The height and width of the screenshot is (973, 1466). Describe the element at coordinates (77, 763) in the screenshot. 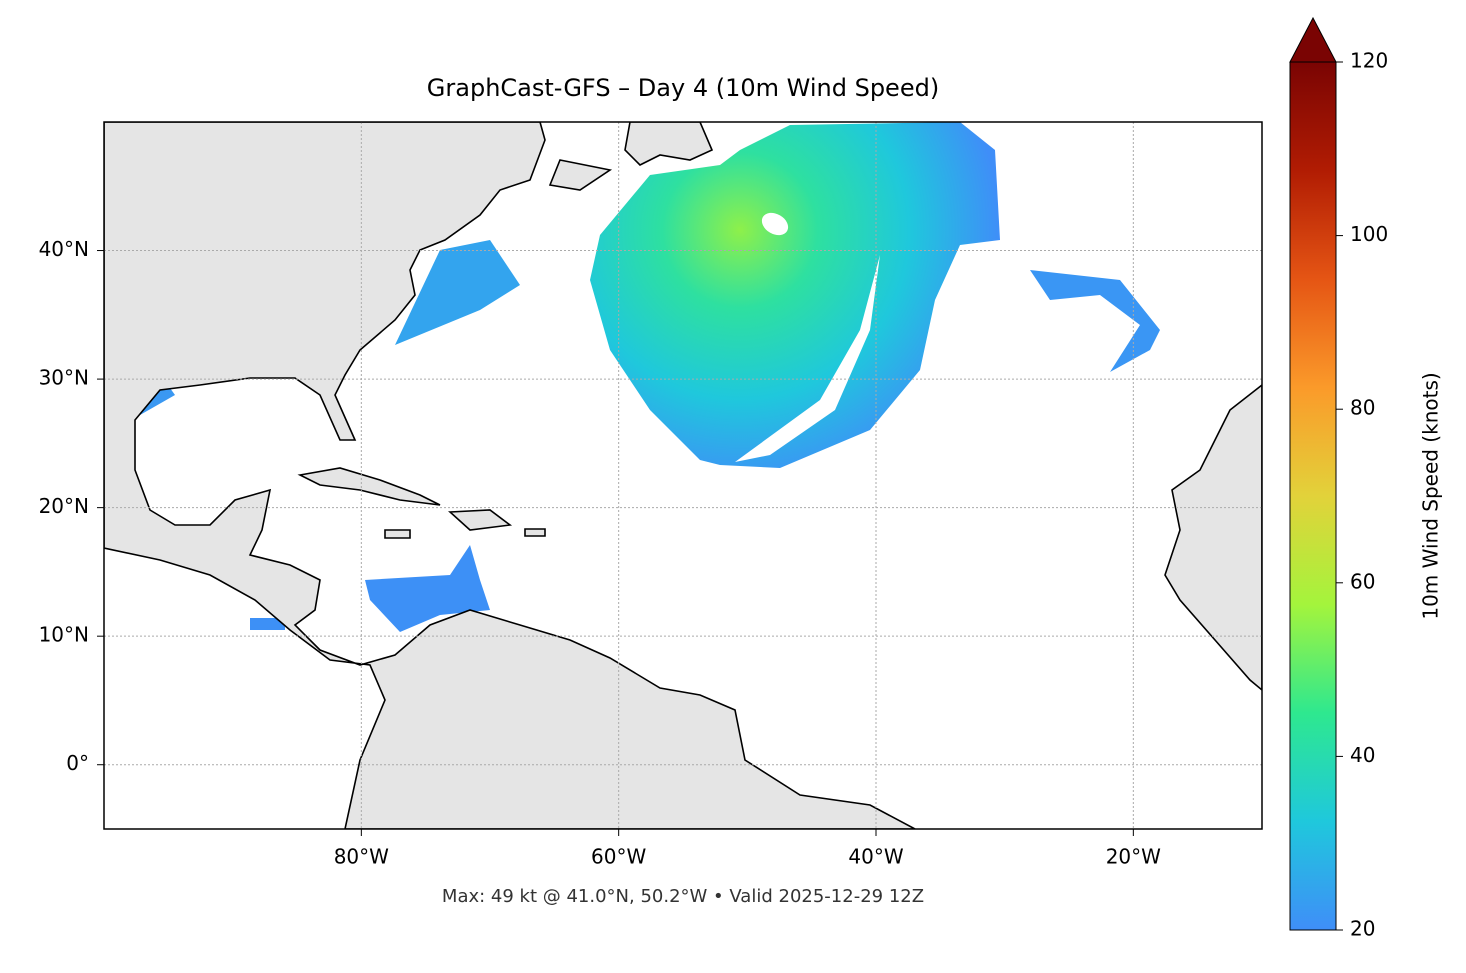

I see `y-tick-label: 0°` at that location.